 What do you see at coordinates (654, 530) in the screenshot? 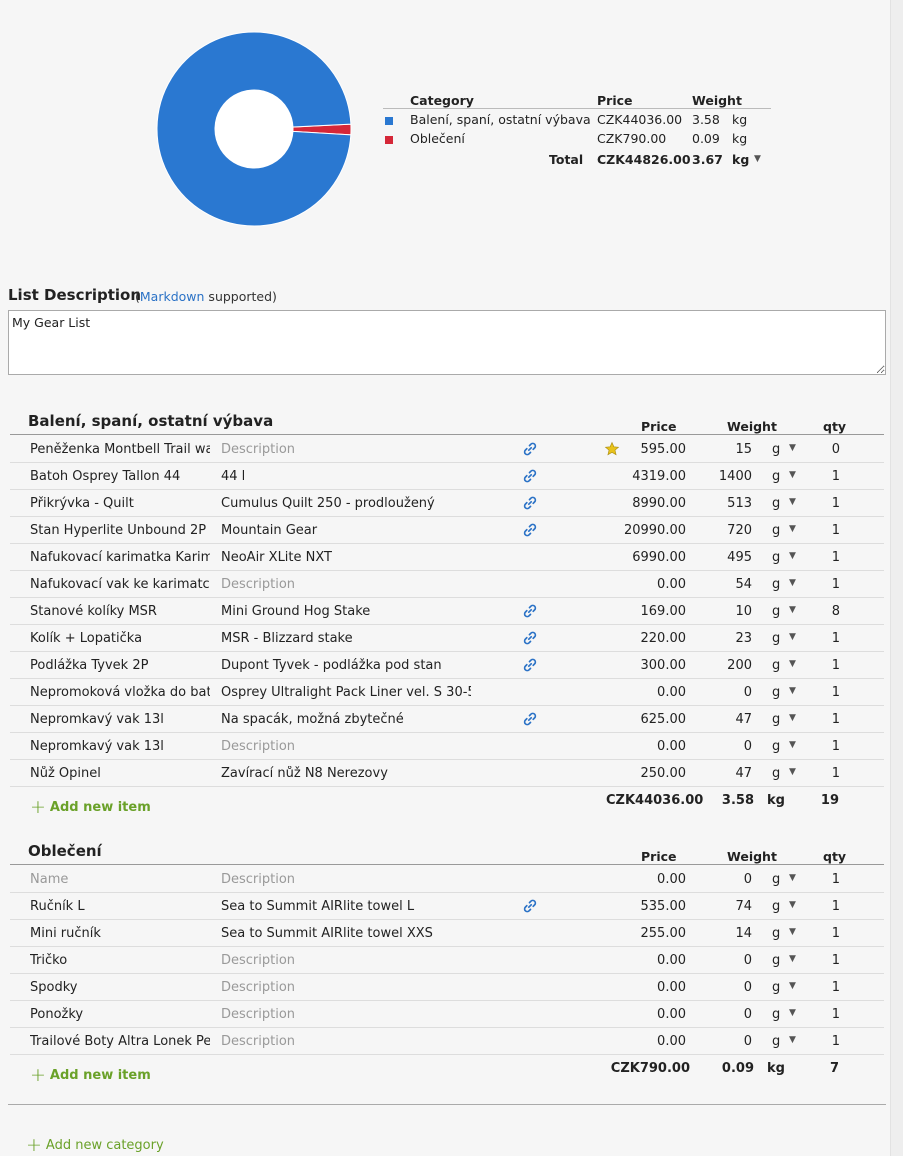
I see `item-price-field: 20990.00` at bounding box center [654, 530].